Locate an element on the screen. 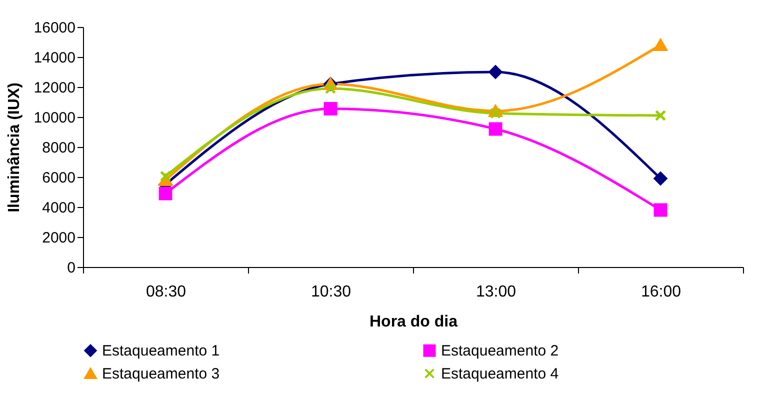  y-tick-label: 16000 is located at coordinates (55, 28).